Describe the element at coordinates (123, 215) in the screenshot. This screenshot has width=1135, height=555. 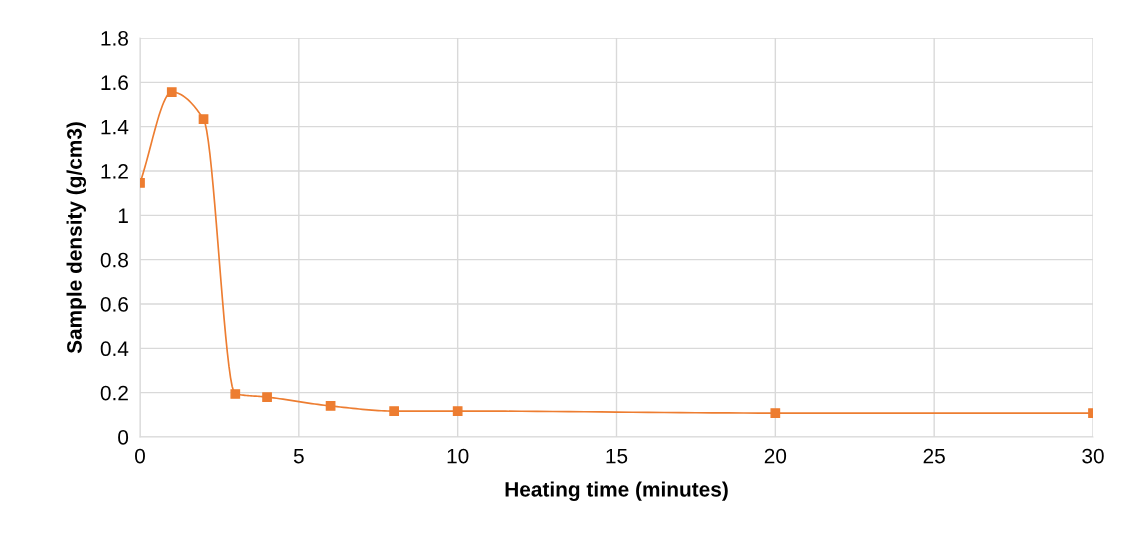
I see `y-tick-label: 1` at that location.